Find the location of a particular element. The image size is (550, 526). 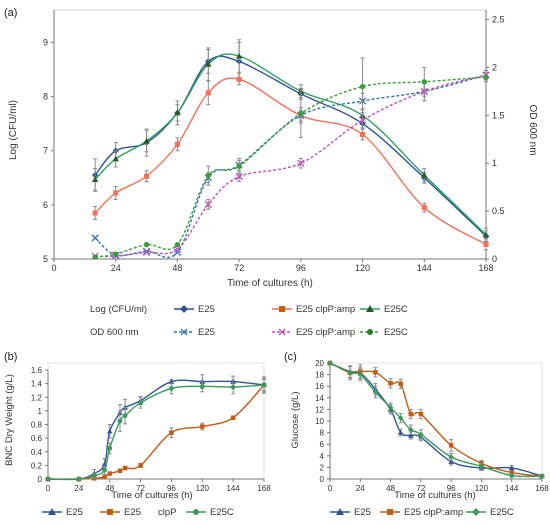

legend-b-clpp: clpP is located at coordinates (167, 512).